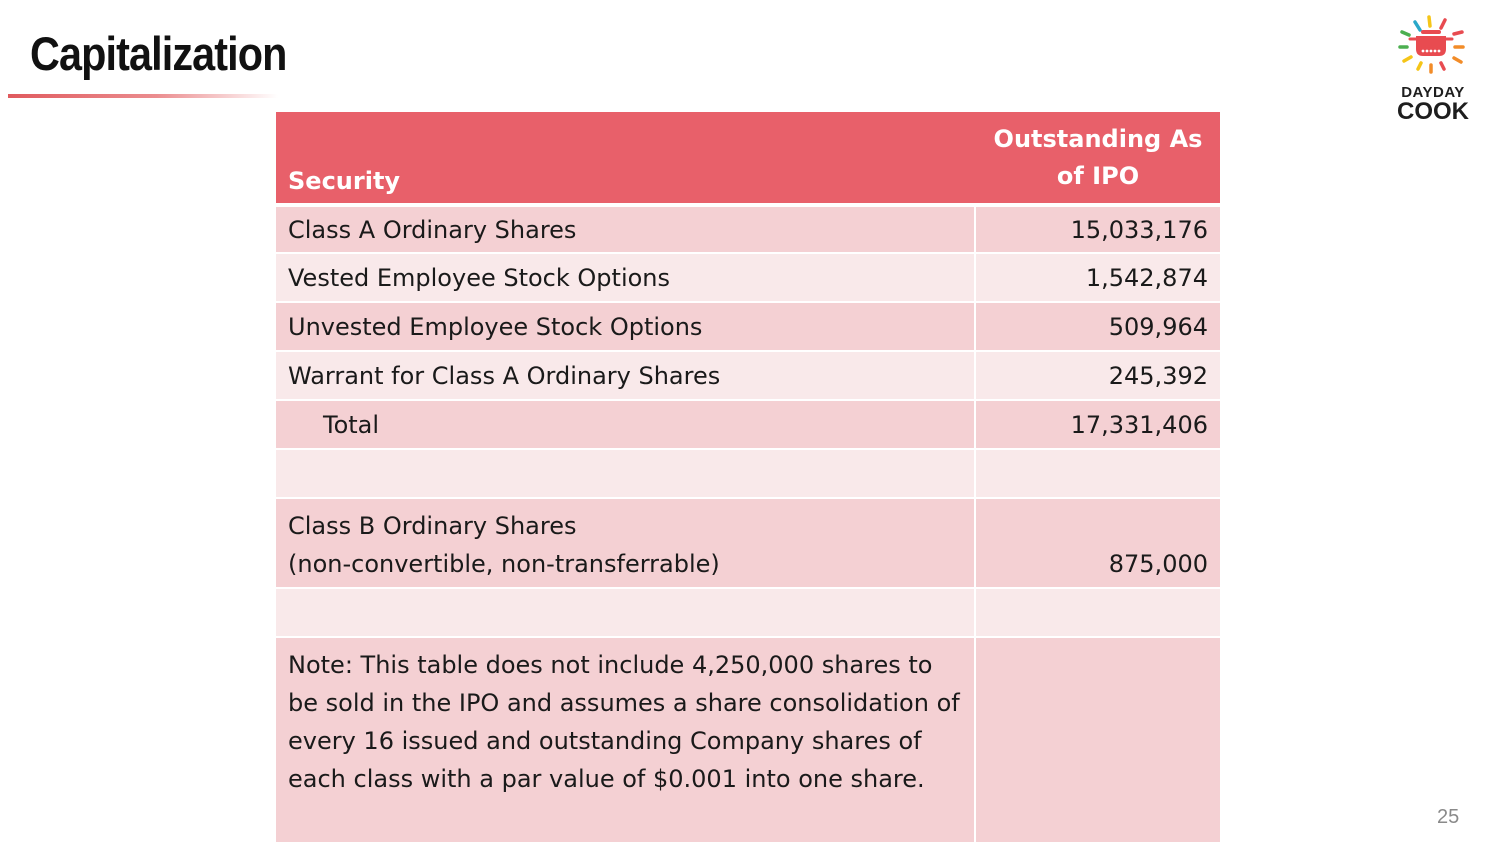 The width and height of the screenshot is (1500, 844). Describe the element at coordinates (1098, 159) in the screenshot. I see `header-outstanding: Outstanding As of IPO` at that location.